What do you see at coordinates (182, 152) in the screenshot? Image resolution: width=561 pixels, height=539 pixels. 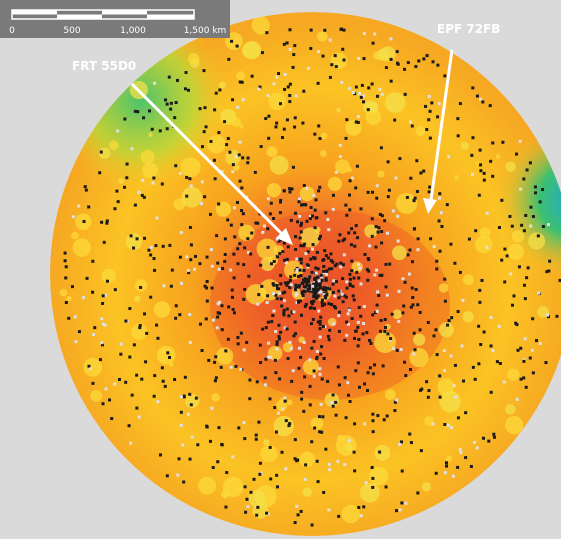 I see `annotation: FRT 55D0` at bounding box center [182, 152].